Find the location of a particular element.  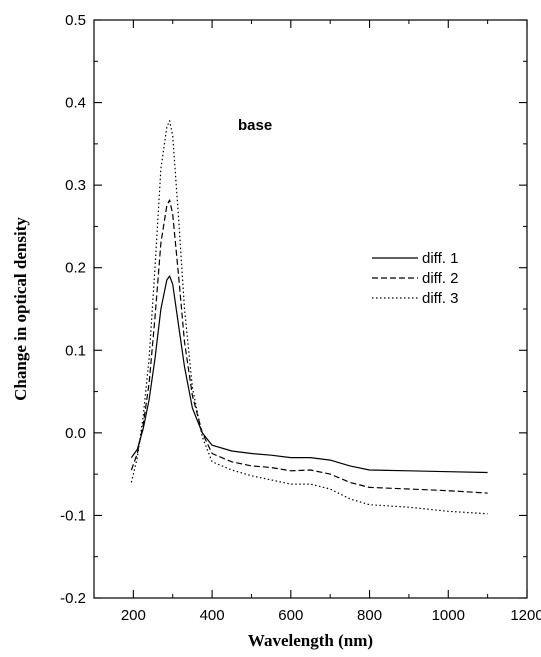

y-tick-label: 0.5 is located at coordinates (75, 20).